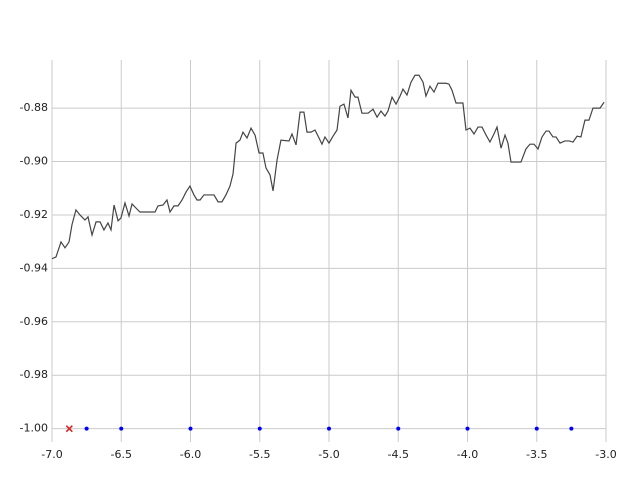 This screenshot has height=480, width=640. Describe the element at coordinates (34, 374) in the screenshot. I see `y-tick-label: -0.98` at that location.